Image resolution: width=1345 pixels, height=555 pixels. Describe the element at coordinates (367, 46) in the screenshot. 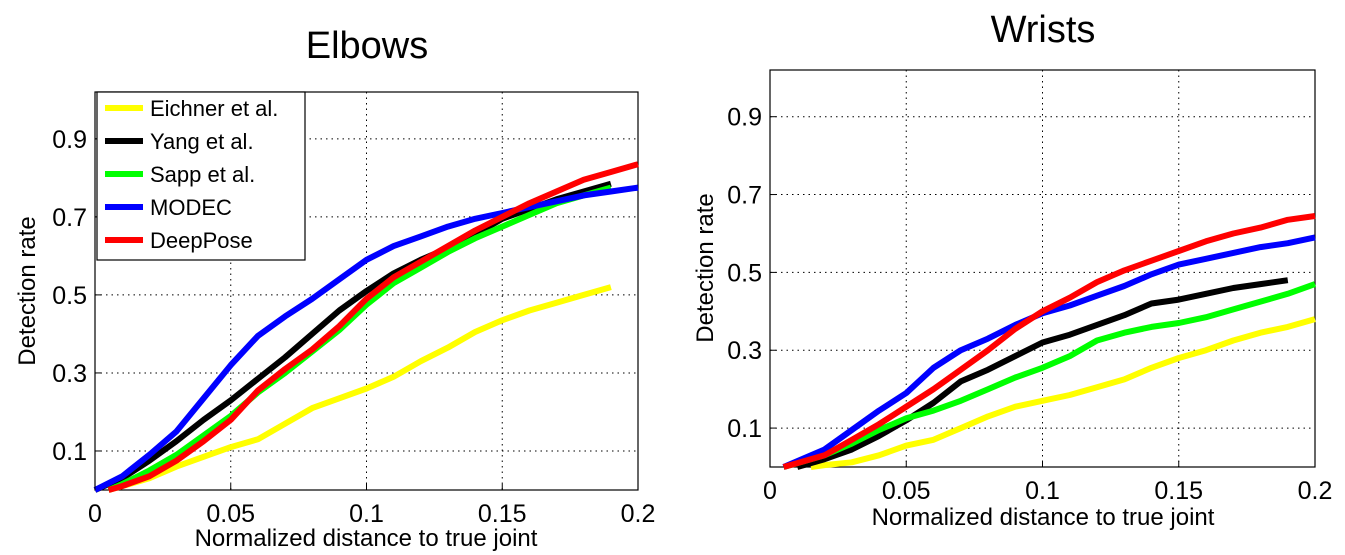

I see `elbows-title: Elbows` at that location.